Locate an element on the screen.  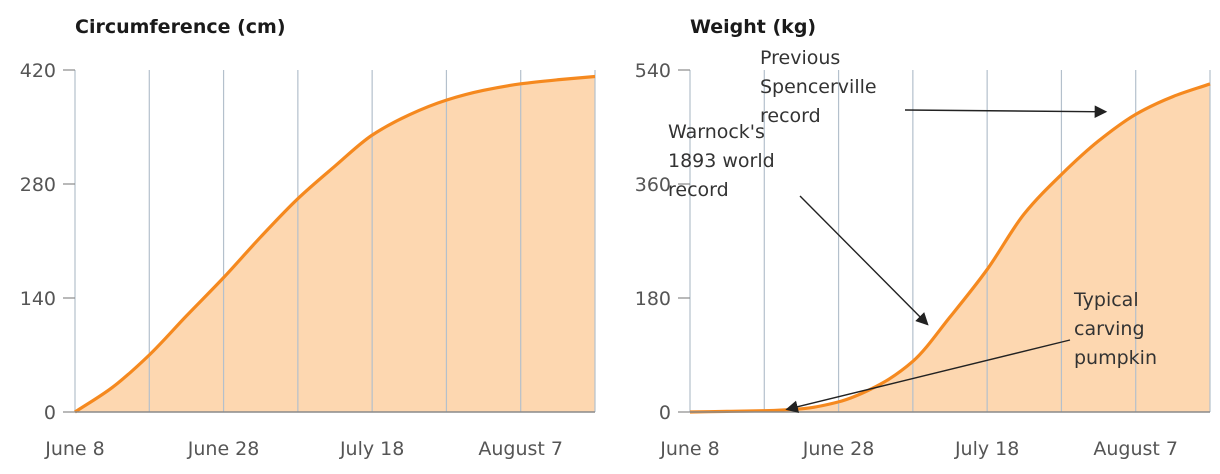
chart-title: Circumference (cm) is located at coordinates (180, 27).